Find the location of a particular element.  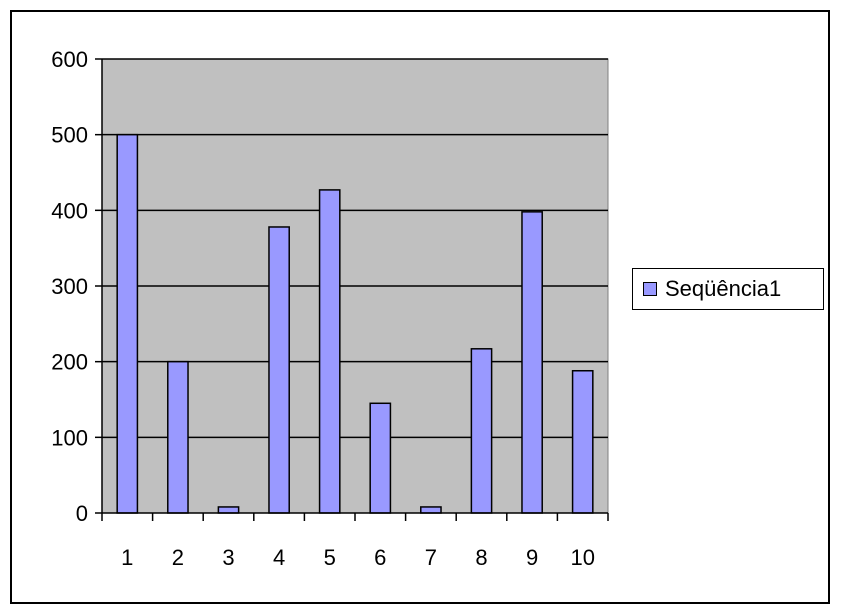

y-tick-label: 400 is located at coordinates (69, 210).